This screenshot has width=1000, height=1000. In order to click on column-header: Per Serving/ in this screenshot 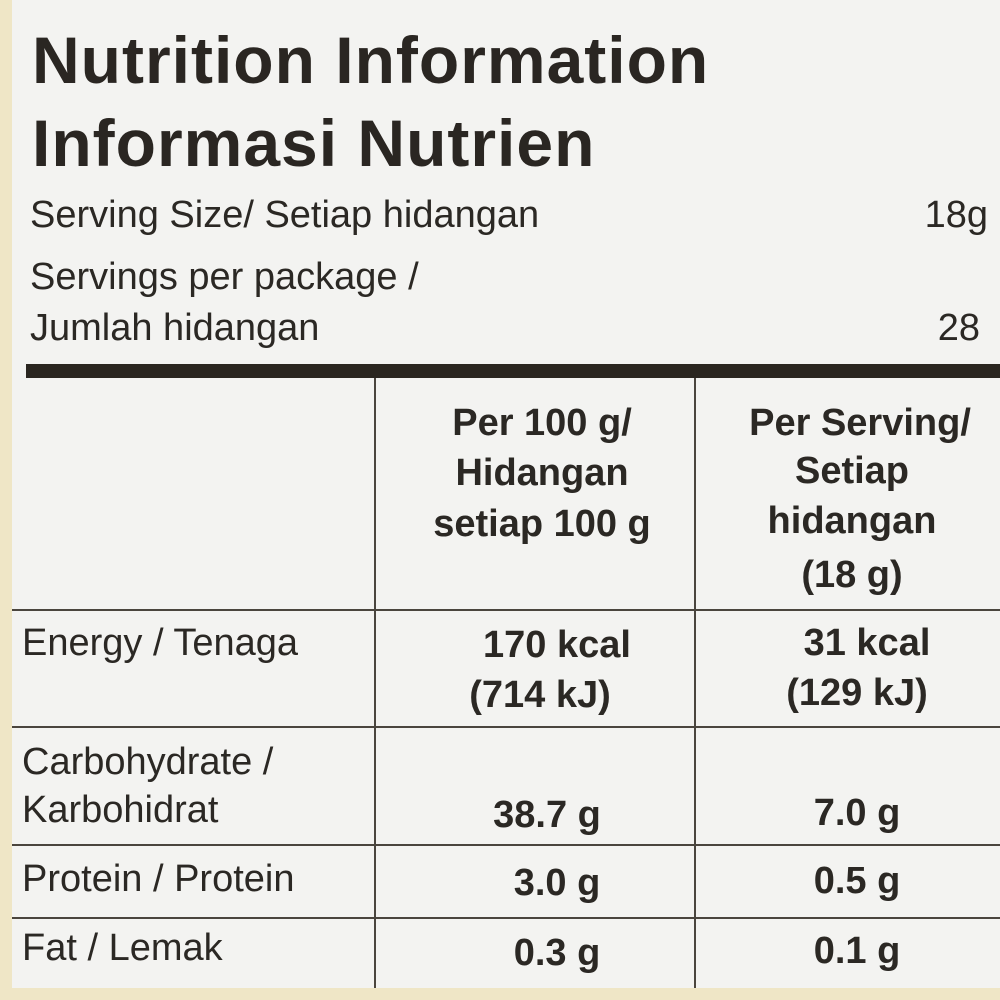, I will do `click(860, 423)`.